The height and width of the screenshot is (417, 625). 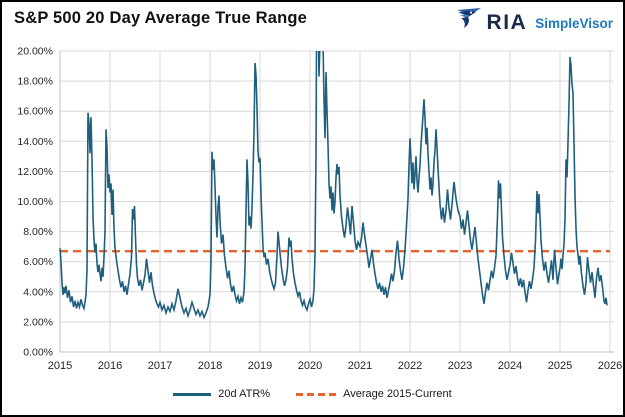 What do you see at coordinates (35, 202) in the screenshot?
I see `y-axis-tick-label: 10.00%` at bounding box center [35, 202].